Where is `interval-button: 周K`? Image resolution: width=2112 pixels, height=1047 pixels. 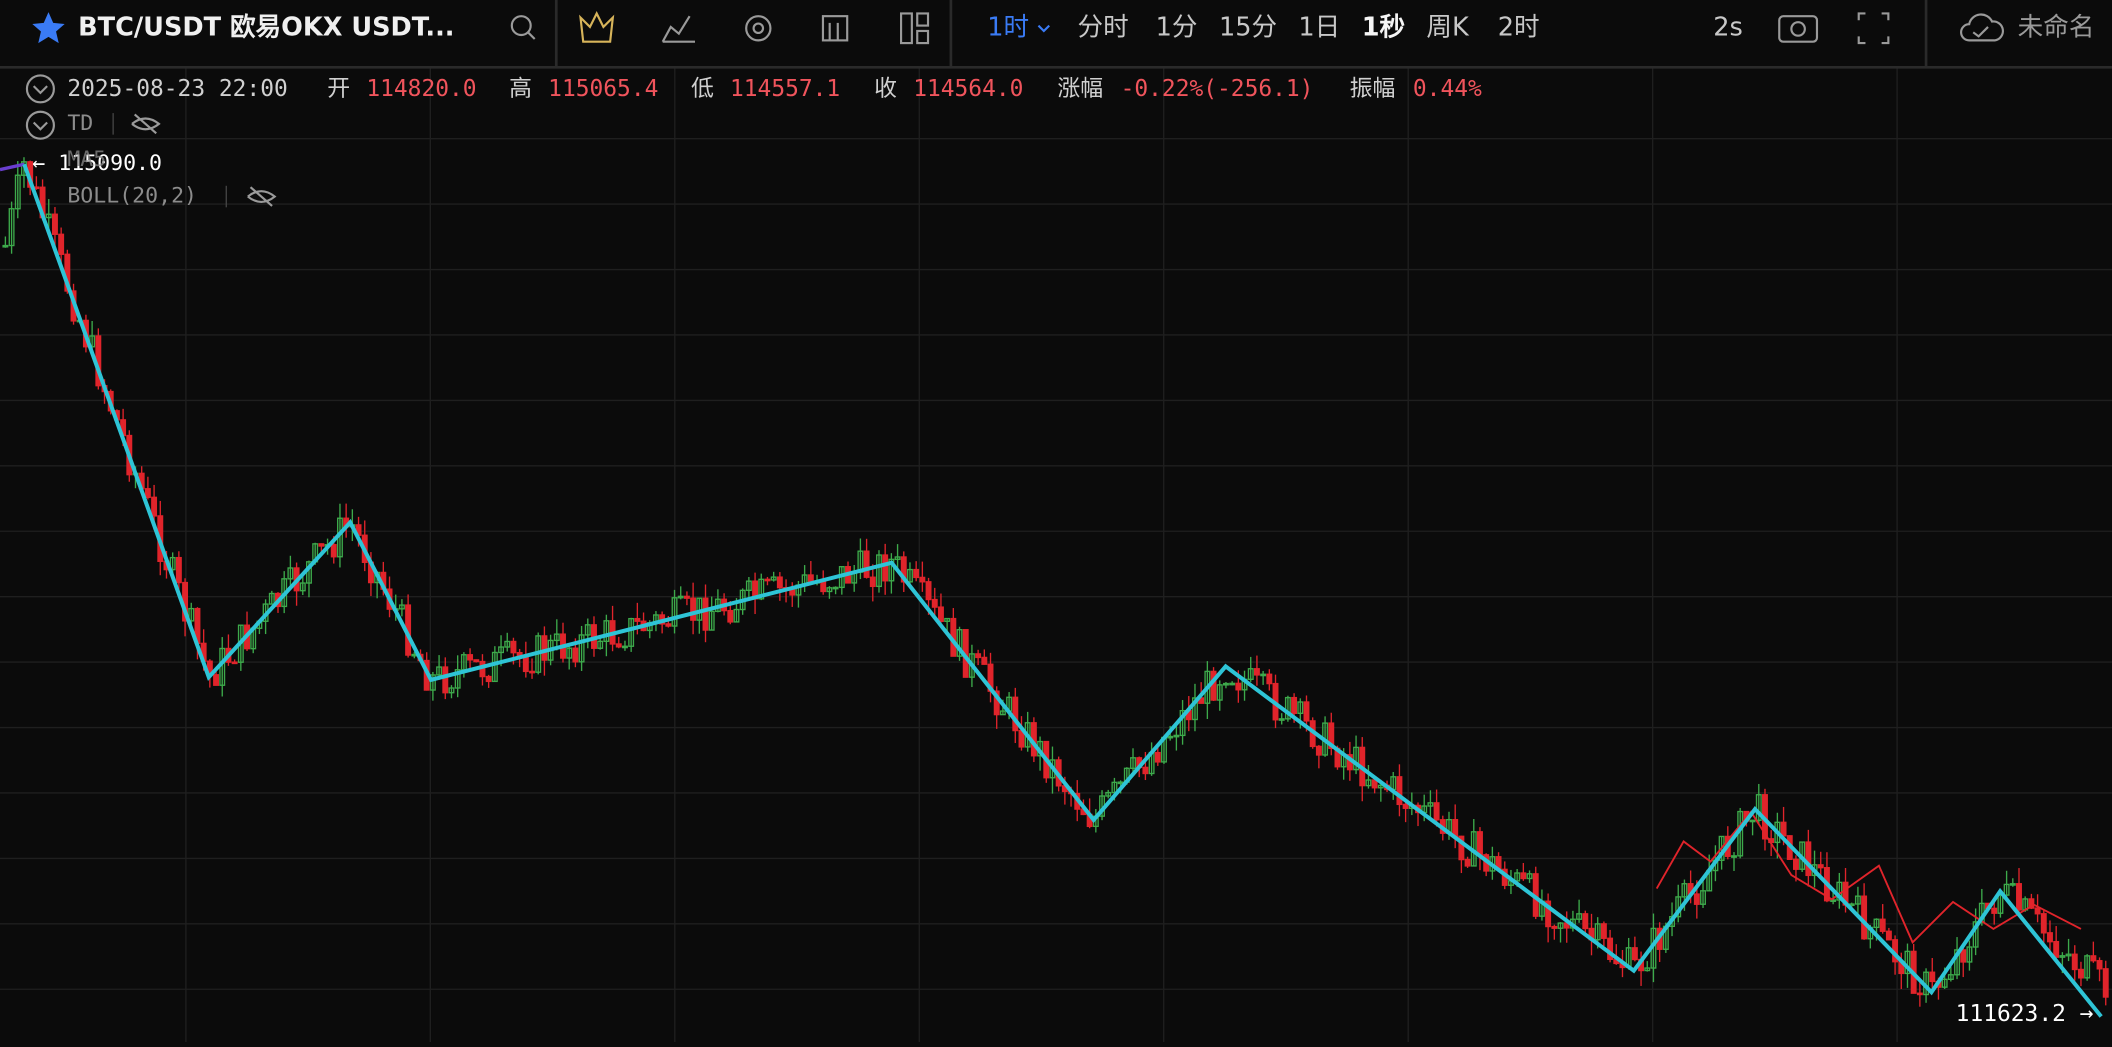 interval-button: 周K is located at coordinates (1448, 27).